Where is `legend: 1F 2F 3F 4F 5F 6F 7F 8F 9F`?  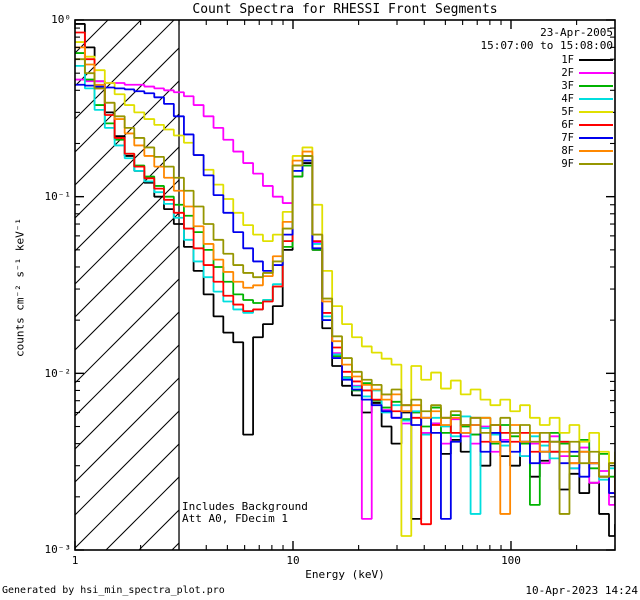
legend: 1F 2F 3F 4F 5F 6F 7F 8F 9F is located at coordinates (574, 112).